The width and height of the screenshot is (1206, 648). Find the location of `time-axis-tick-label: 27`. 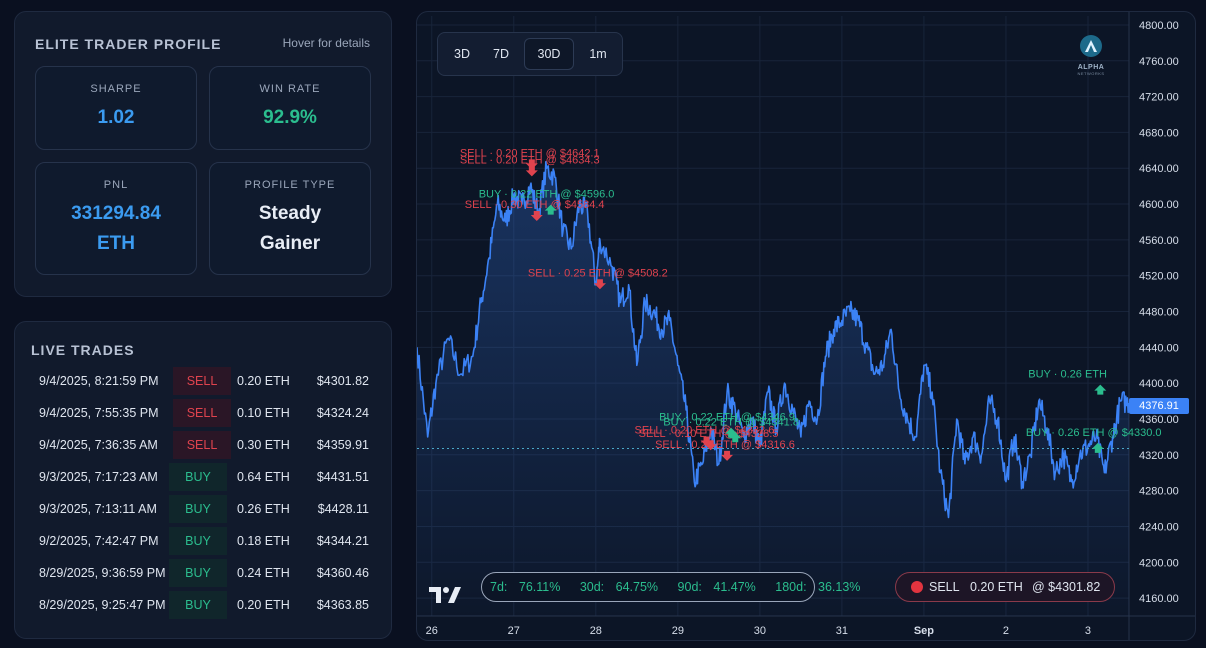

time-axis-tick-label: 27 is located at coordinates (514, 631).